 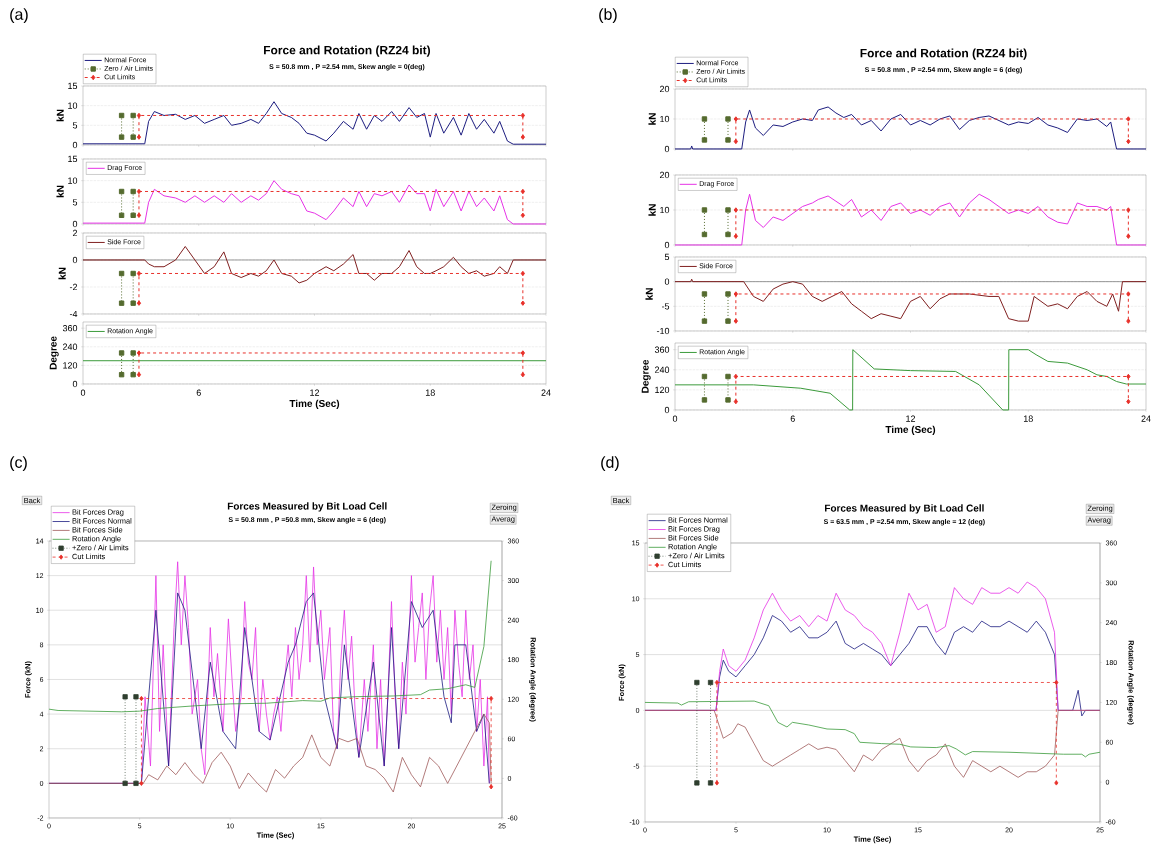 What do you see at coordinates (665, 306) in the screenshot?
I see `y-tick-label: -5` at bounding box center [665, 306].